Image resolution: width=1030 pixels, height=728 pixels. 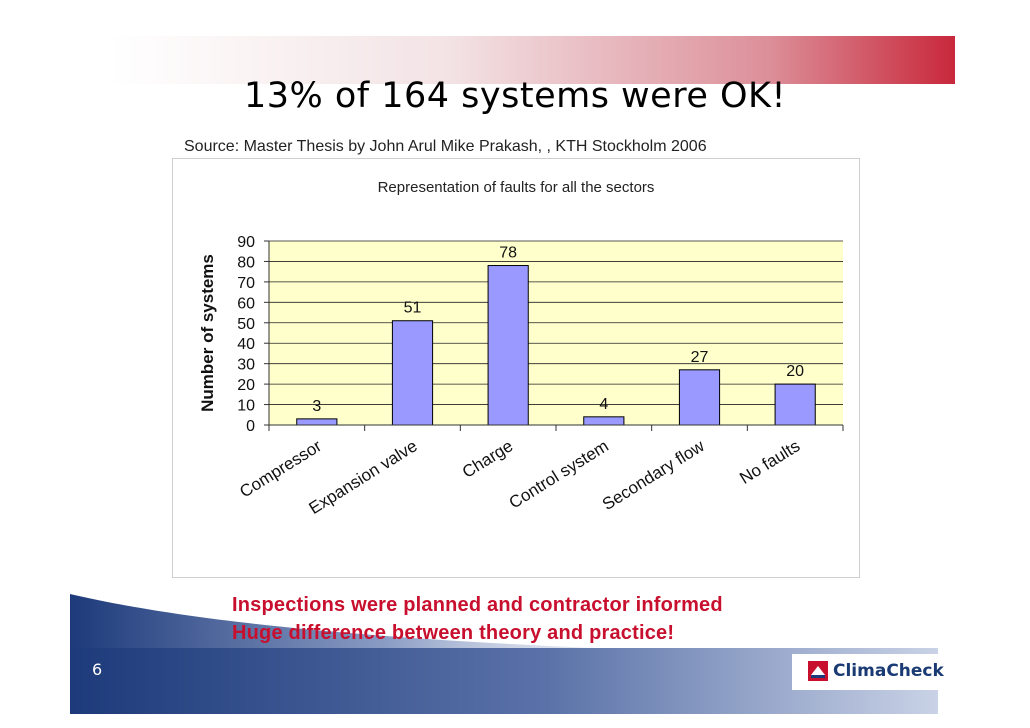 I want to click on bar-expansion-valve, so click(x=412, y=373).